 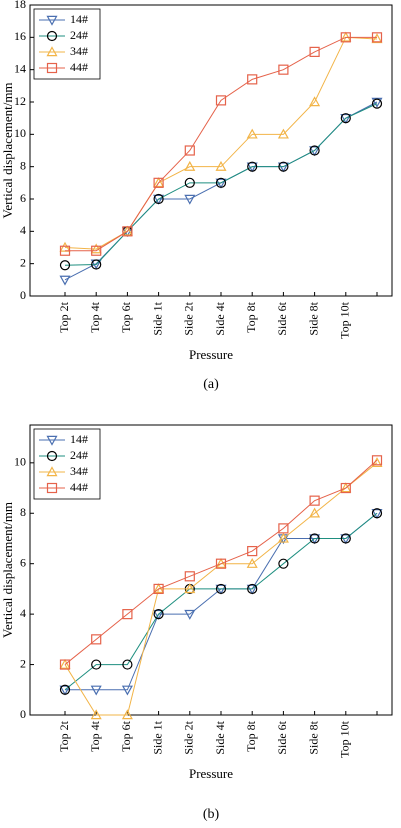 I want to click on y-tick-label: 4, so click(x=23, y=613).